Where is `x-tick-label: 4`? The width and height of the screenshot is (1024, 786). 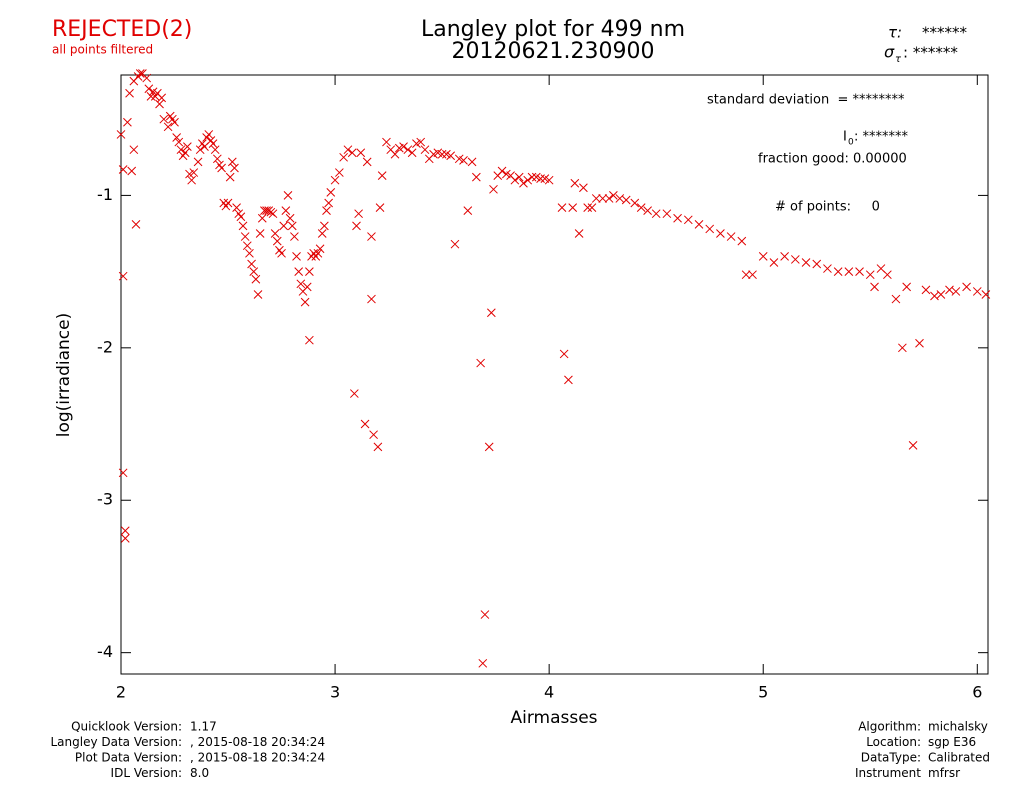
x-tick-label: 4 is located at coordinates (549, 692).